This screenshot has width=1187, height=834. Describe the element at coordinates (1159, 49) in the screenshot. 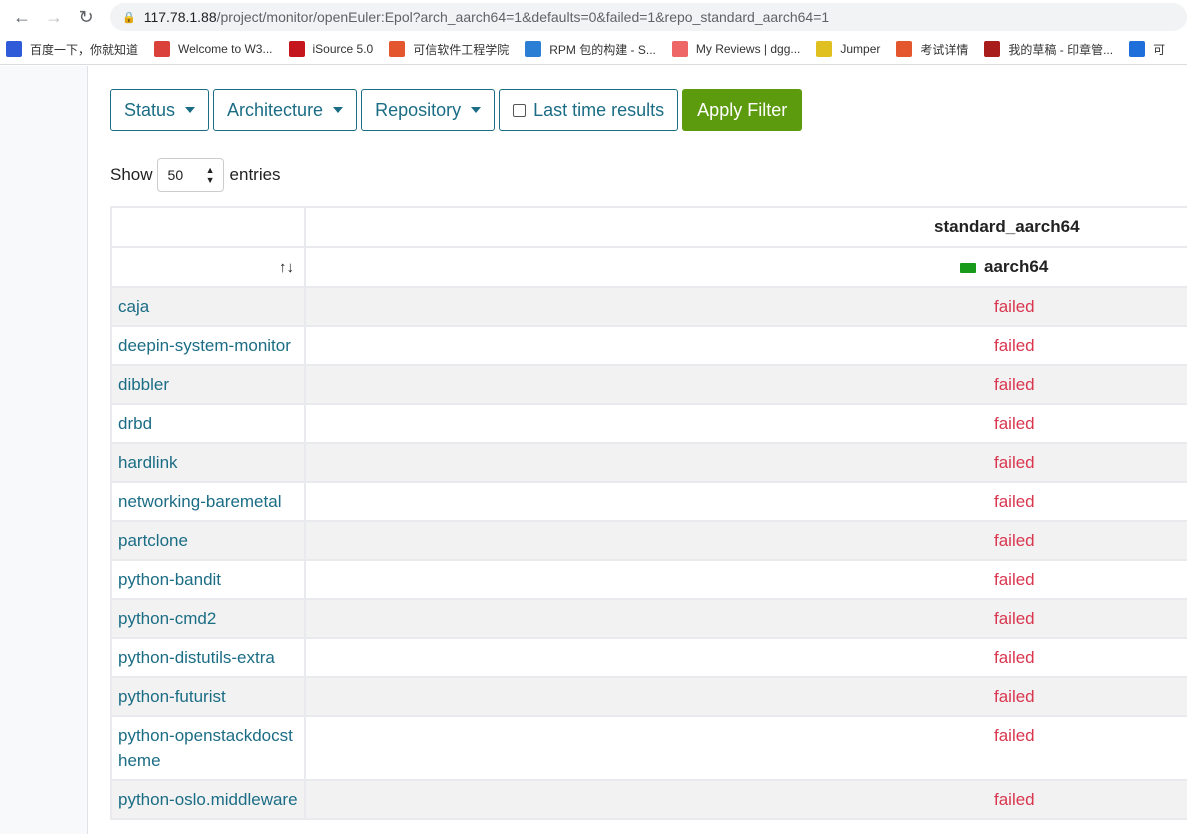

I see `bookmark-label: 可` at that location.